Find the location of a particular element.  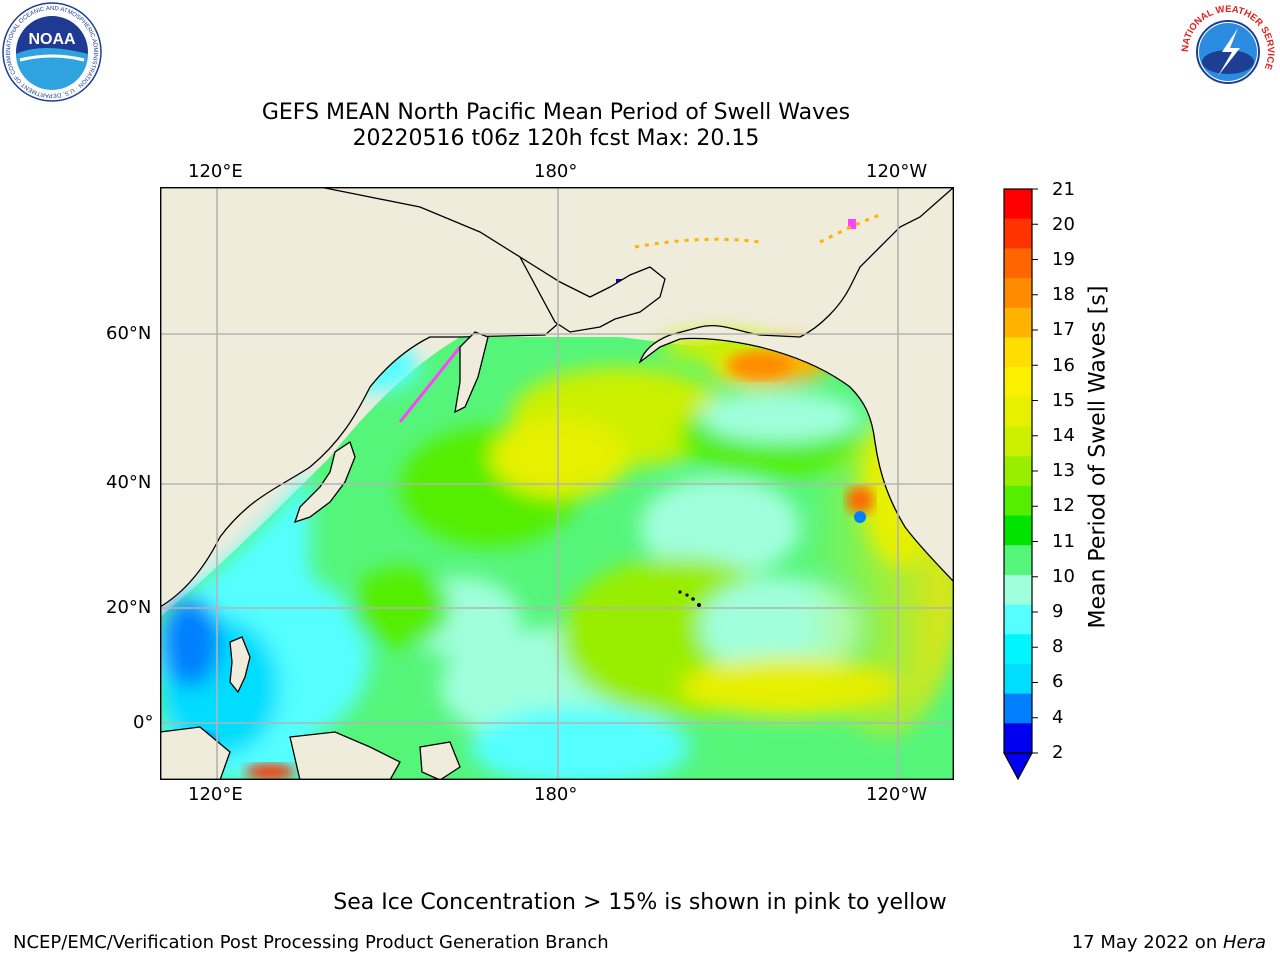

footer-machine: Hera is located at coordinates (1244, 942).